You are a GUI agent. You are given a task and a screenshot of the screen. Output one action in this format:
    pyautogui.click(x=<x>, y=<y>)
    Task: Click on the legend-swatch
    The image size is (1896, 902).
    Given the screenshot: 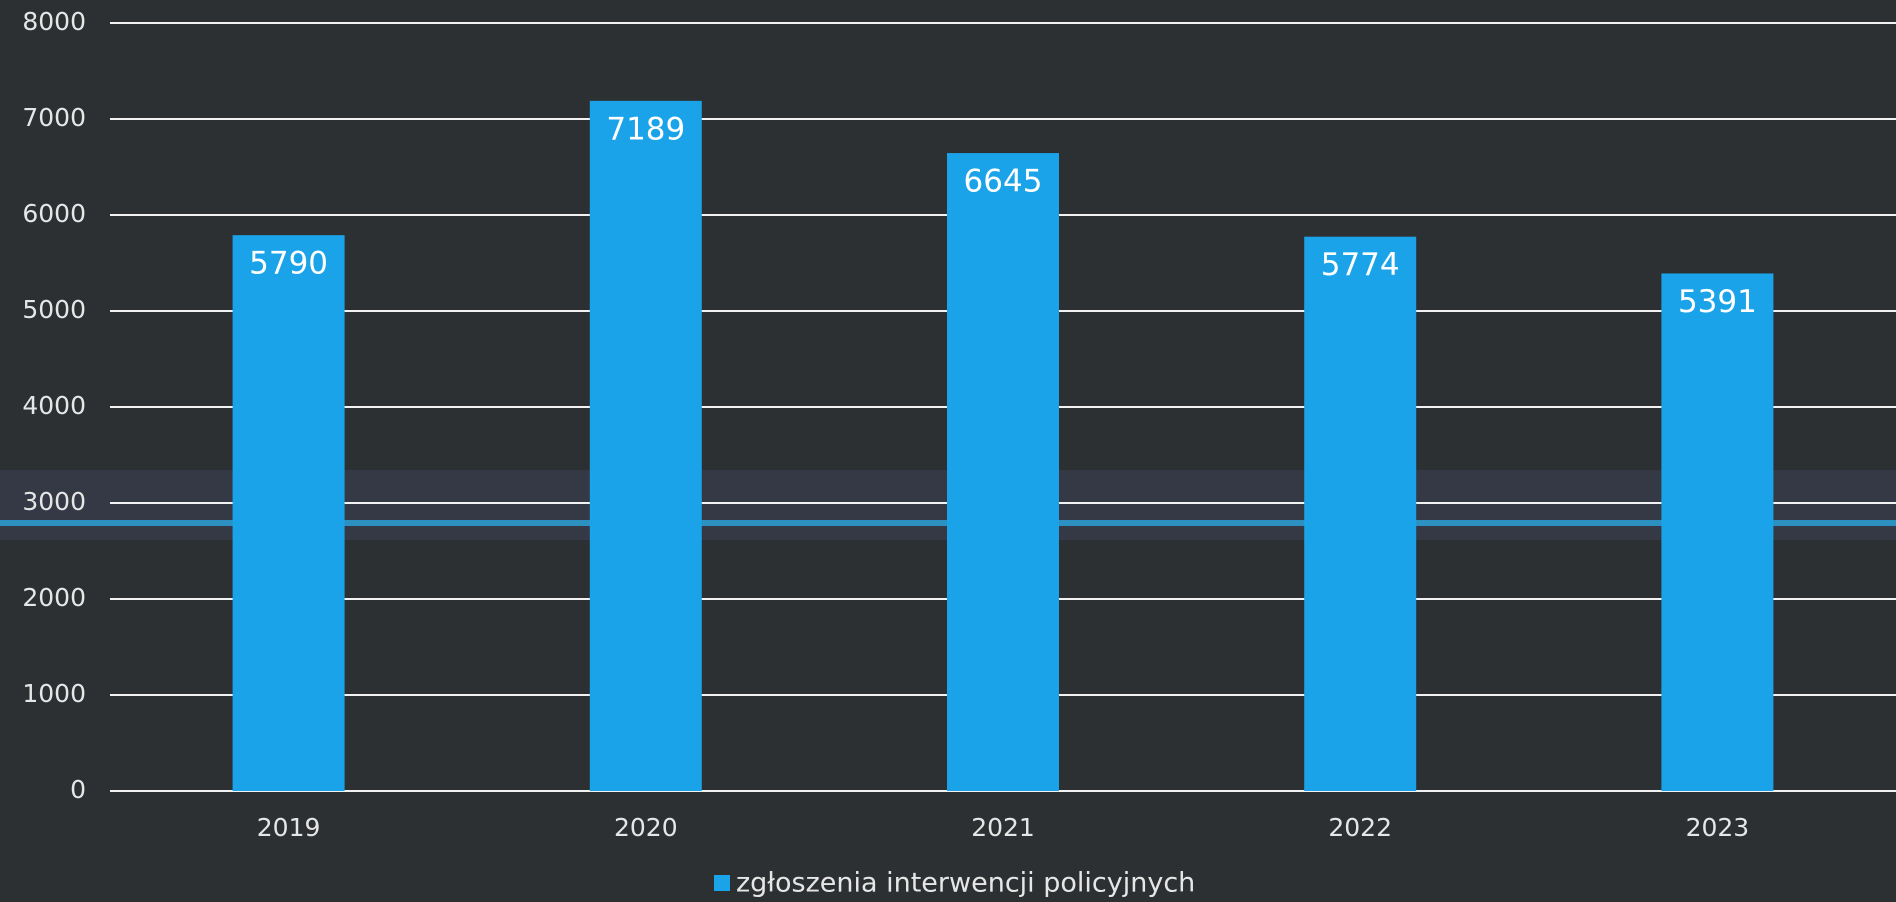 What is the action you would take?
    pyautogui.click(x=722, y=883)
    